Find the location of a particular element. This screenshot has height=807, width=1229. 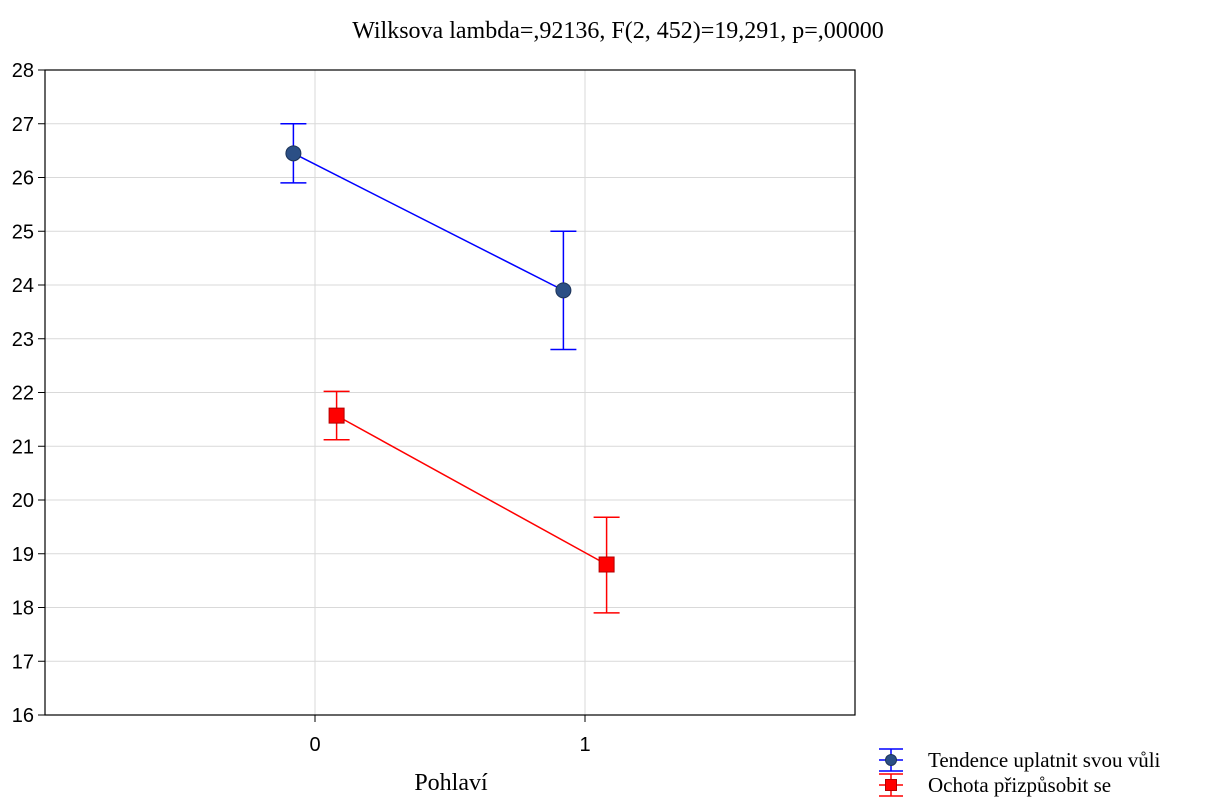

x-tick-label: 1 is located at coordinates (584, 745).